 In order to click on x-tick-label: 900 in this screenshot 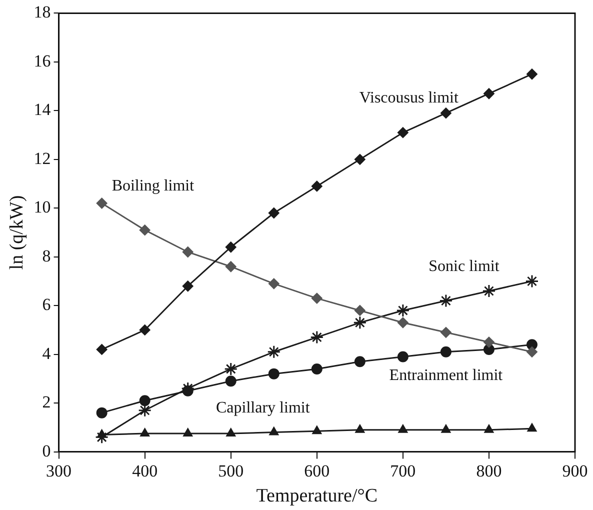, I will do `click(575, 470)`.